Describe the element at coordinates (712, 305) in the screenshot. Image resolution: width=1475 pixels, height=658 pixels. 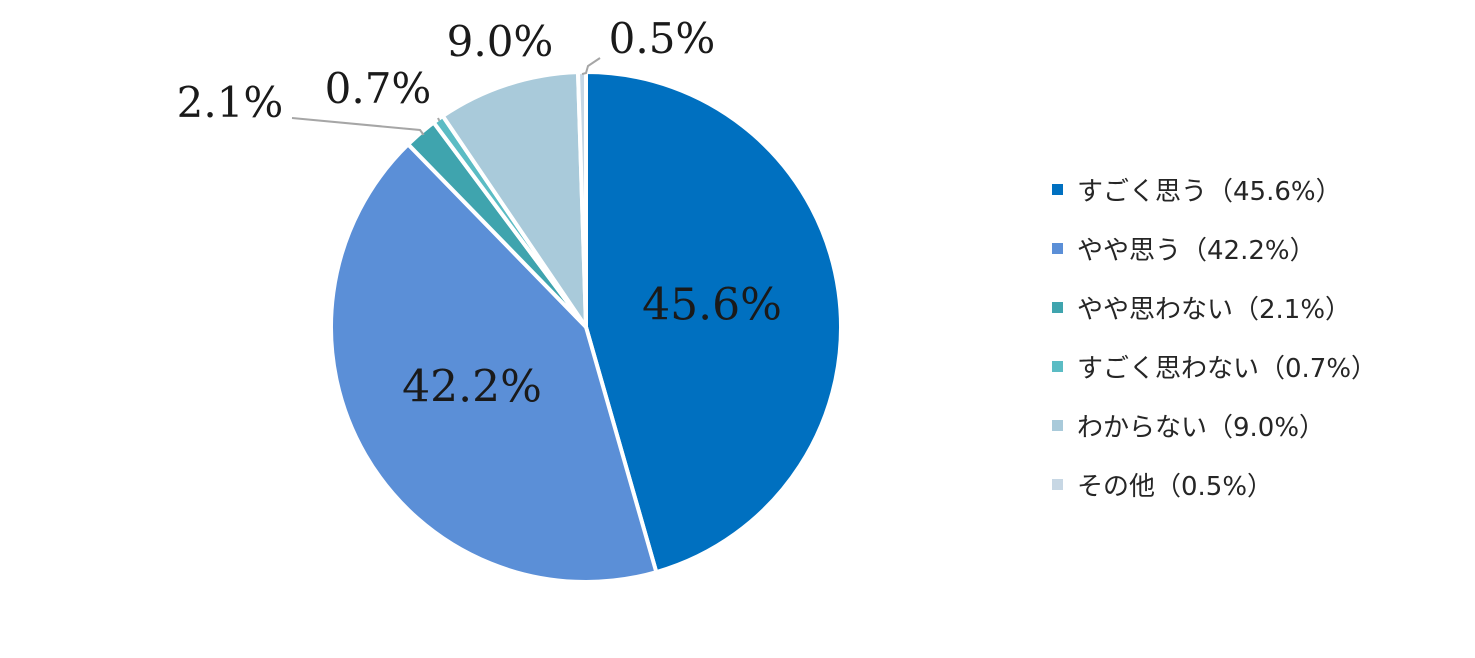
I see `data-label-1: 45.6%` at that location.